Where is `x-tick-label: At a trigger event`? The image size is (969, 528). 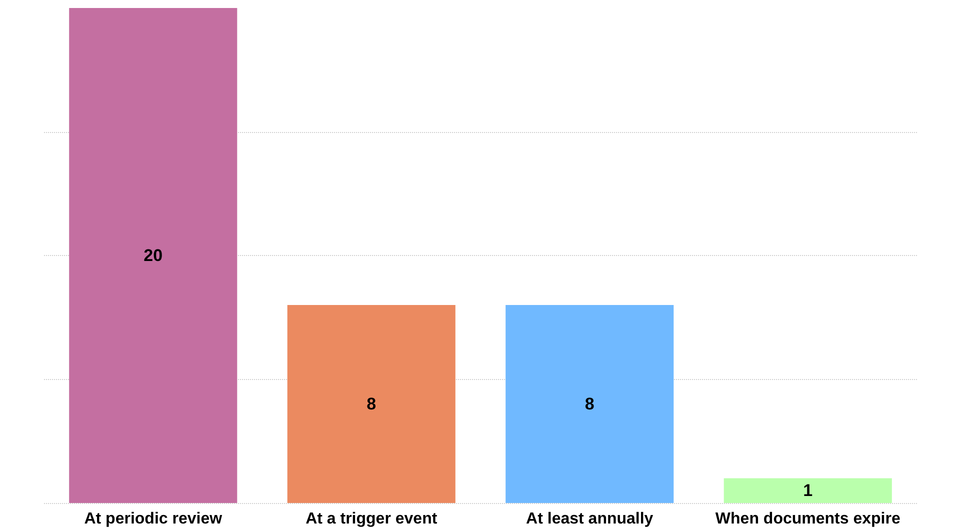
x-tick-label: At a trigger event is located at coordinates (372, 519).